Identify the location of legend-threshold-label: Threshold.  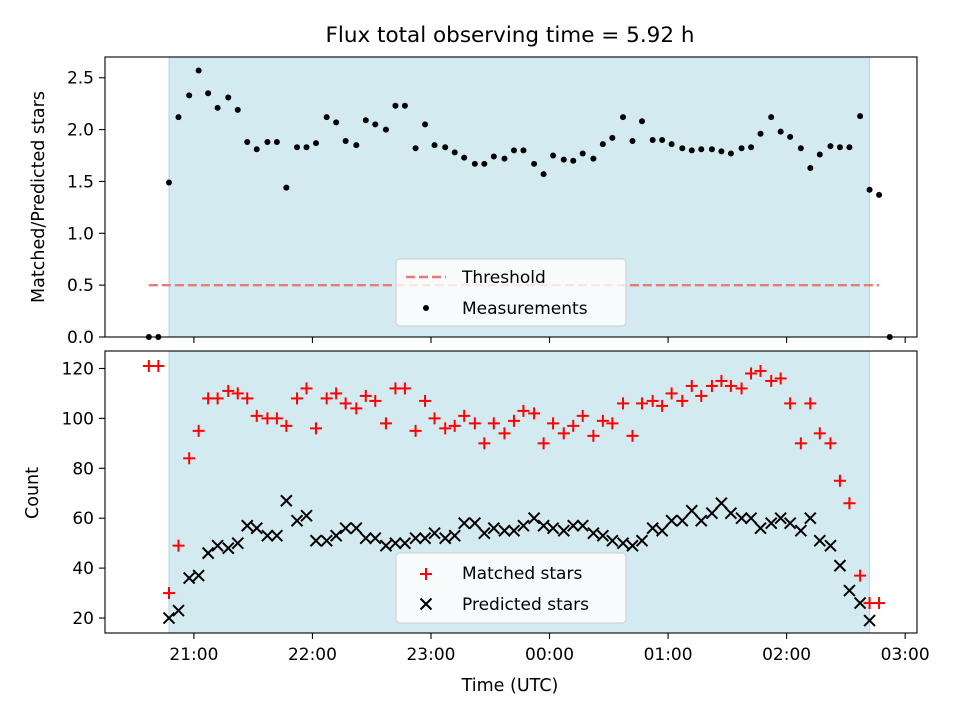
(503, 278).